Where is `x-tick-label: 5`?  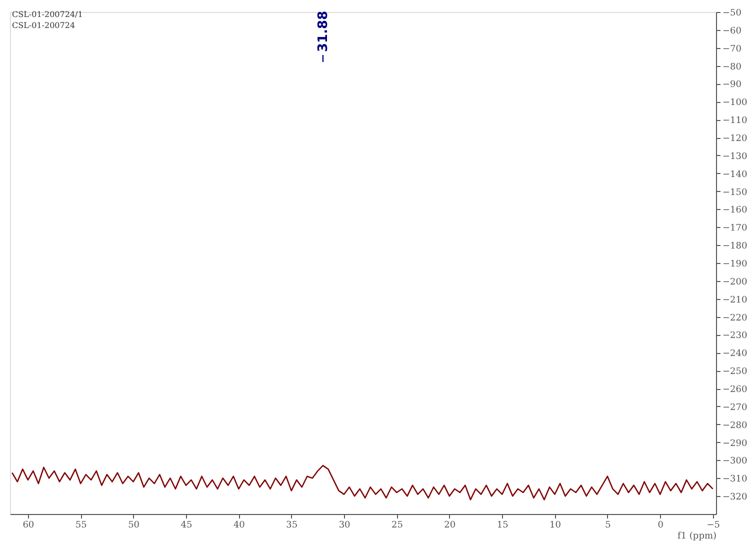
x-tick-label: 5 is located at coordinates (608, 525).